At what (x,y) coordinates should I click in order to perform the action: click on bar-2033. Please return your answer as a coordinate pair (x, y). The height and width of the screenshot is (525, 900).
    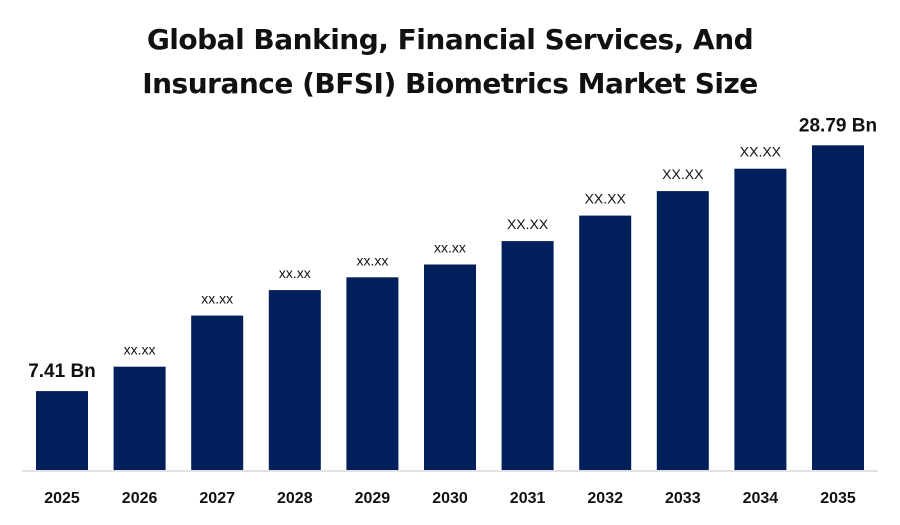
    Looking at the image, I should click on (682, 330).